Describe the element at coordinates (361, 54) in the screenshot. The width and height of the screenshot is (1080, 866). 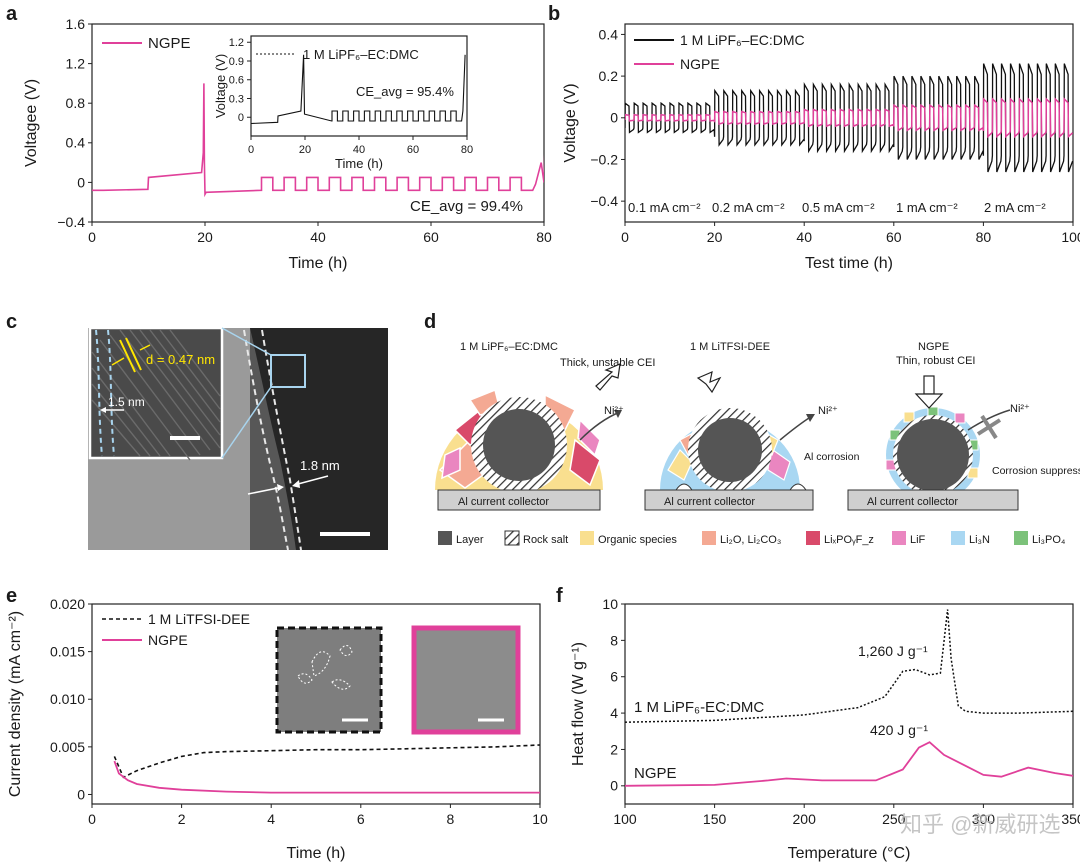
I see `inset-legend-label: 1 M LiPF₆–EC:DMC` at that location.